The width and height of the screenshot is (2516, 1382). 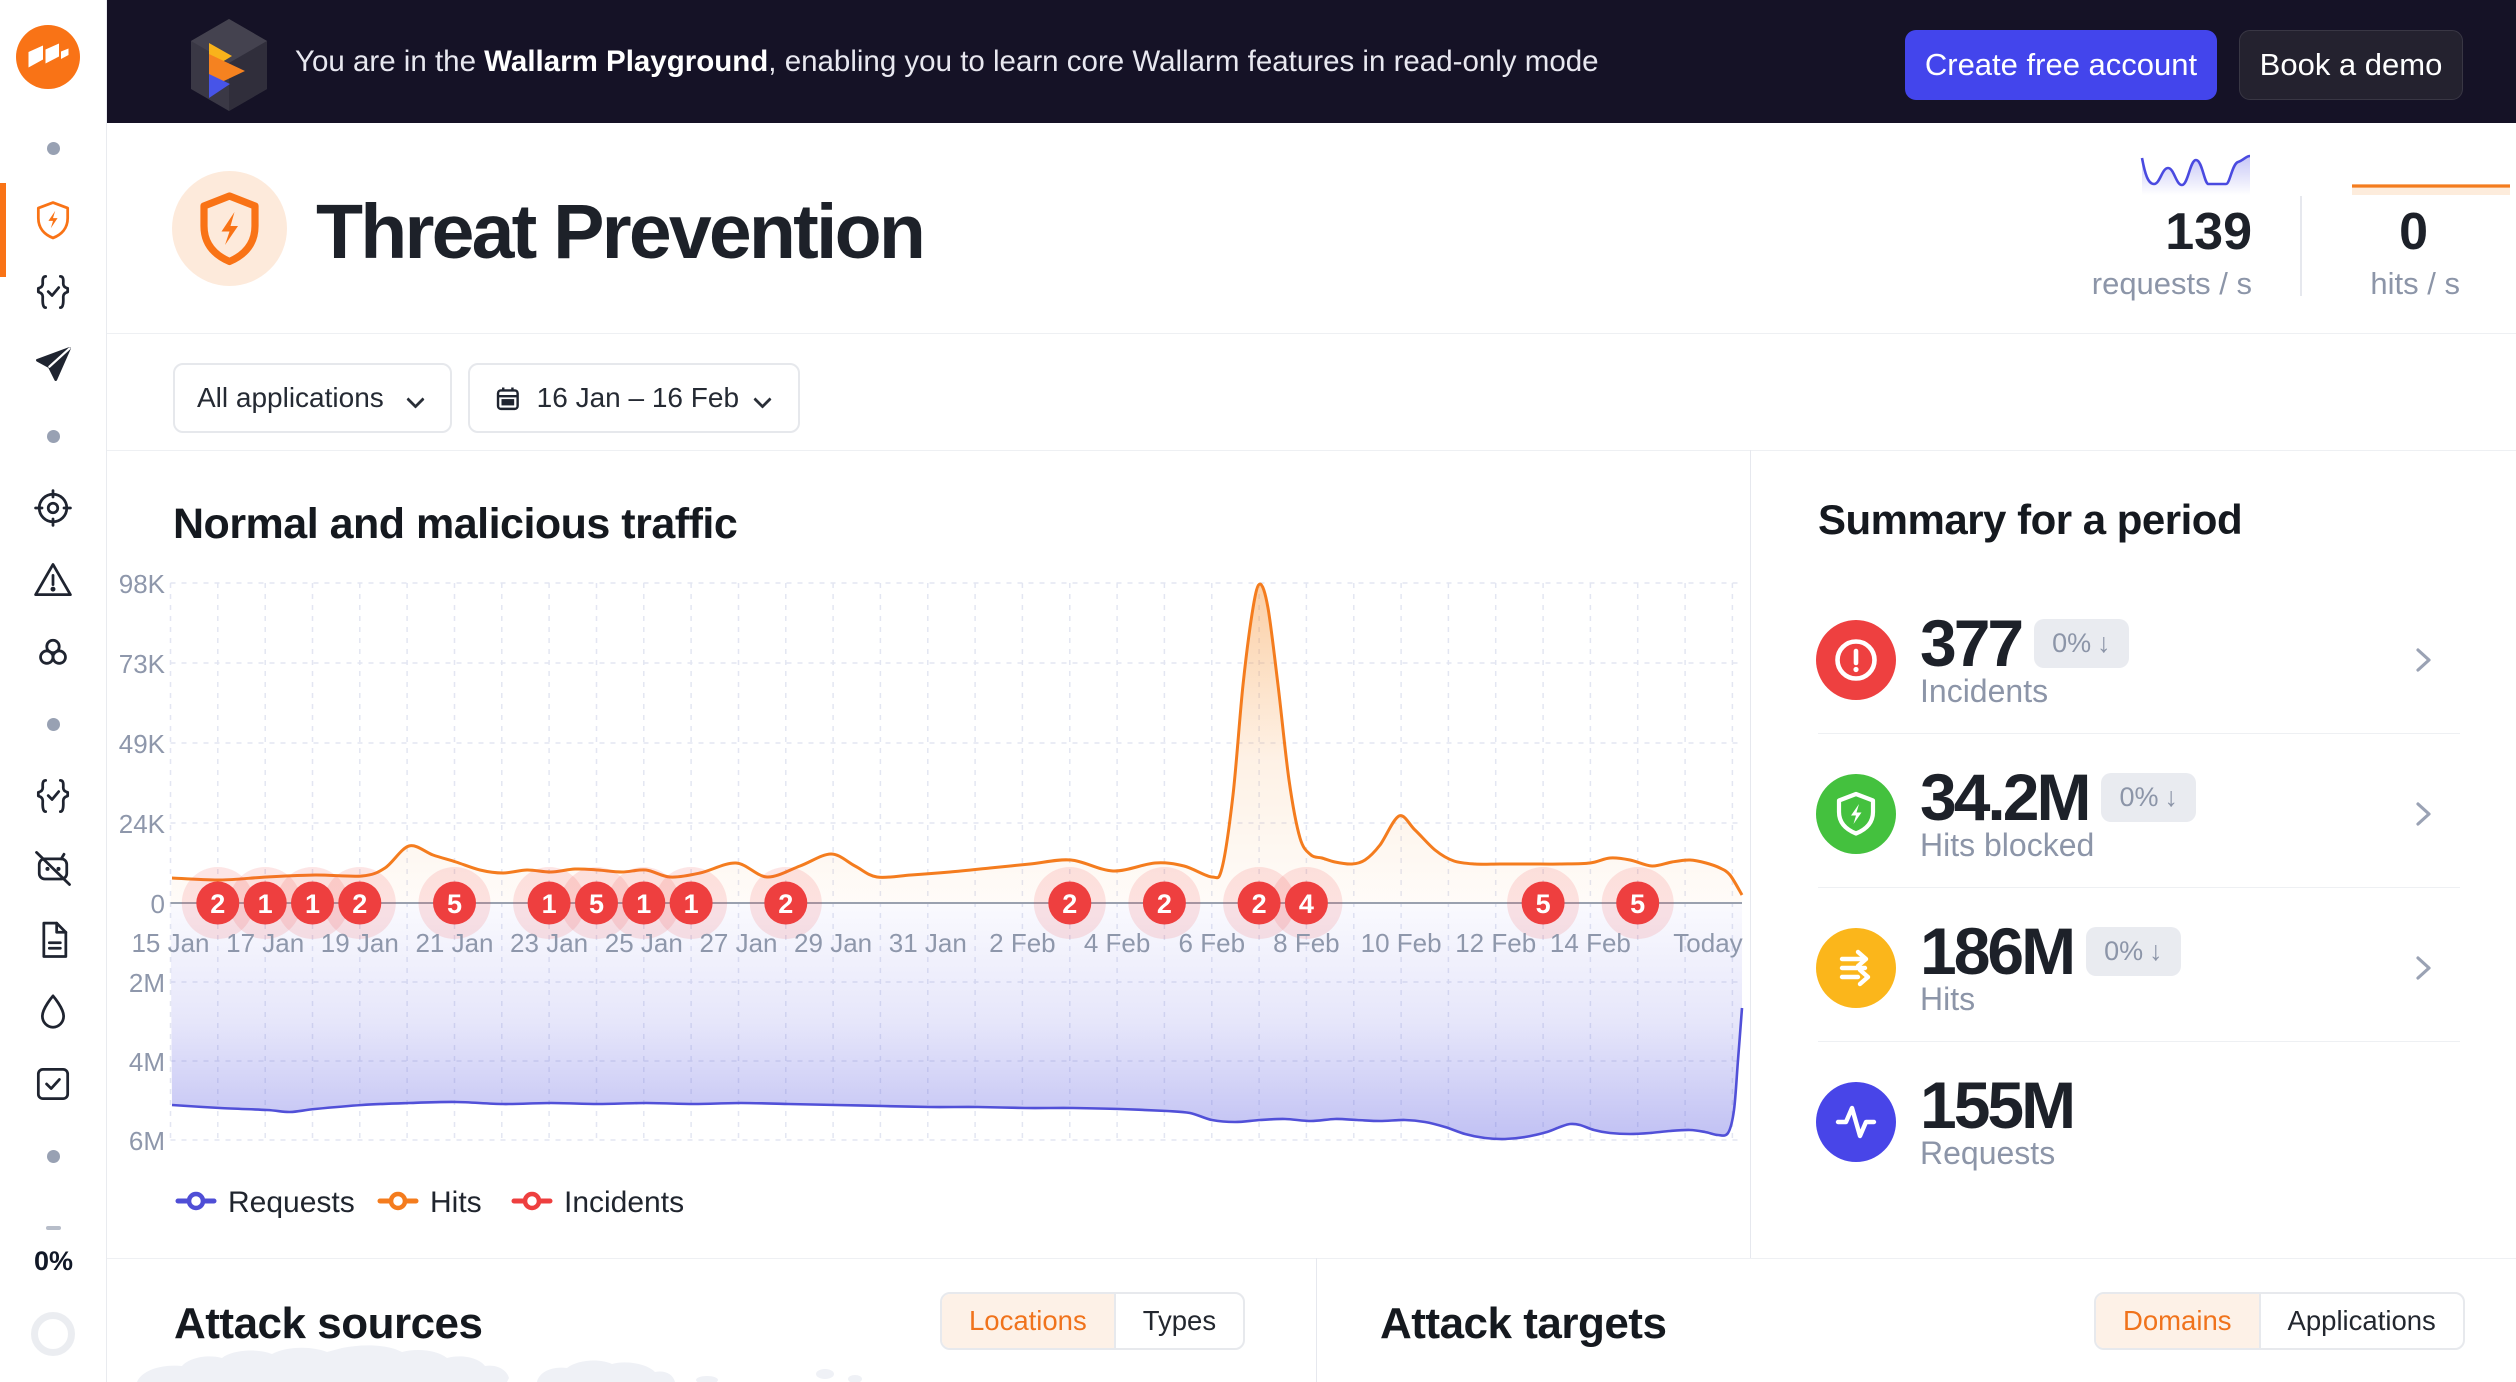 What do you see at coordinates (1306, 943) in the screenshot?
I see `svg-text: 8 Feb` at bounding box center [1306, 943].